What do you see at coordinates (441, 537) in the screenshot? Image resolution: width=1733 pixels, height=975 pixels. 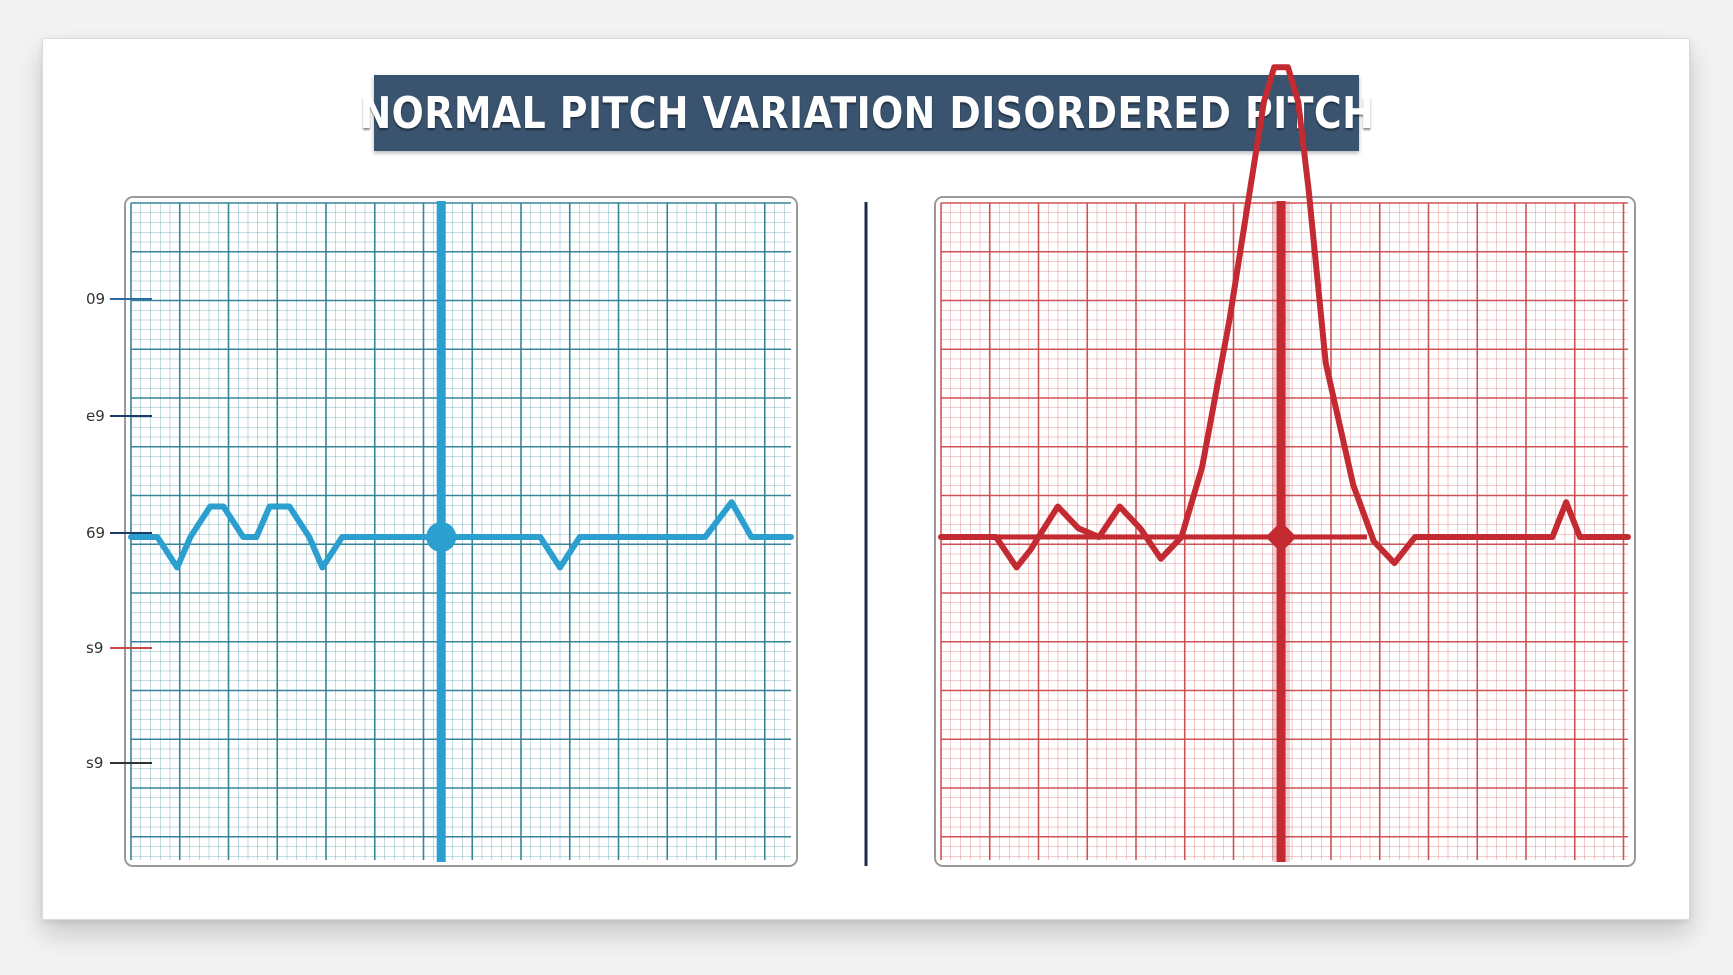 I see `normal-intersection-marker` at bounding box center [441, 537].